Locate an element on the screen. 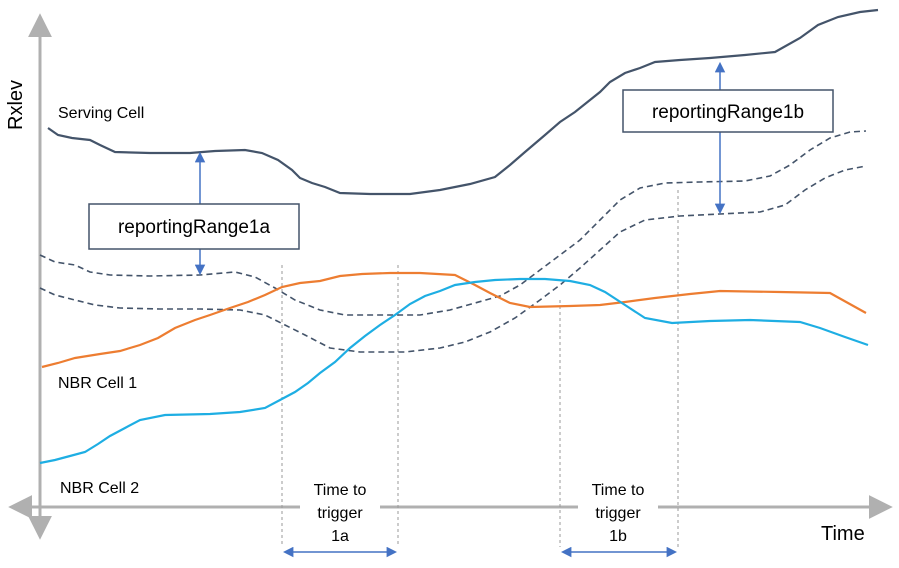 The height and width of the screenshot is (568, 899). ttt-1a-line-3: 1a is located at coordinates (340, 536).